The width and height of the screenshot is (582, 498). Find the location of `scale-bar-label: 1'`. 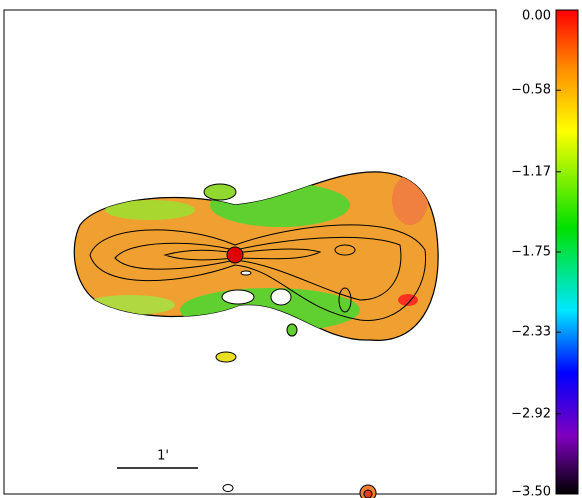

scale-bar-label: 1' is located at coordinates (163, 456).